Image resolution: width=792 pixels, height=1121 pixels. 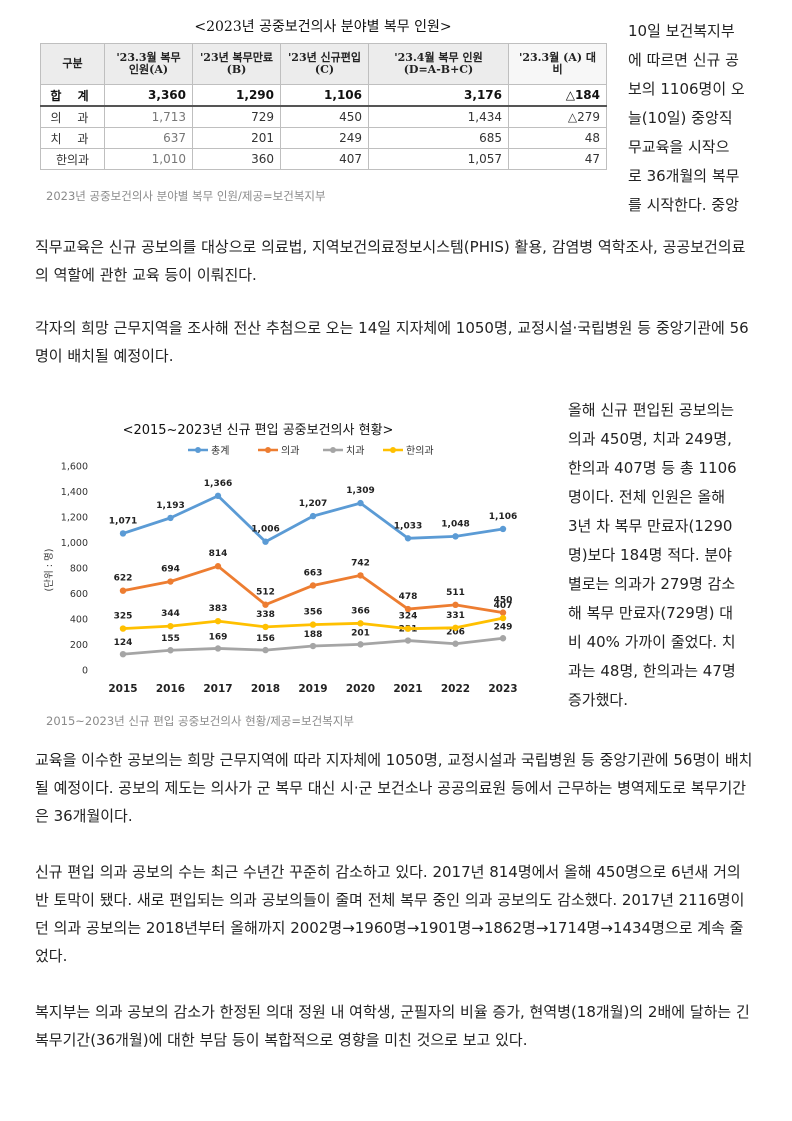 I want to click on text-line: 무교육을 시작으, so click(x=679, y=147).